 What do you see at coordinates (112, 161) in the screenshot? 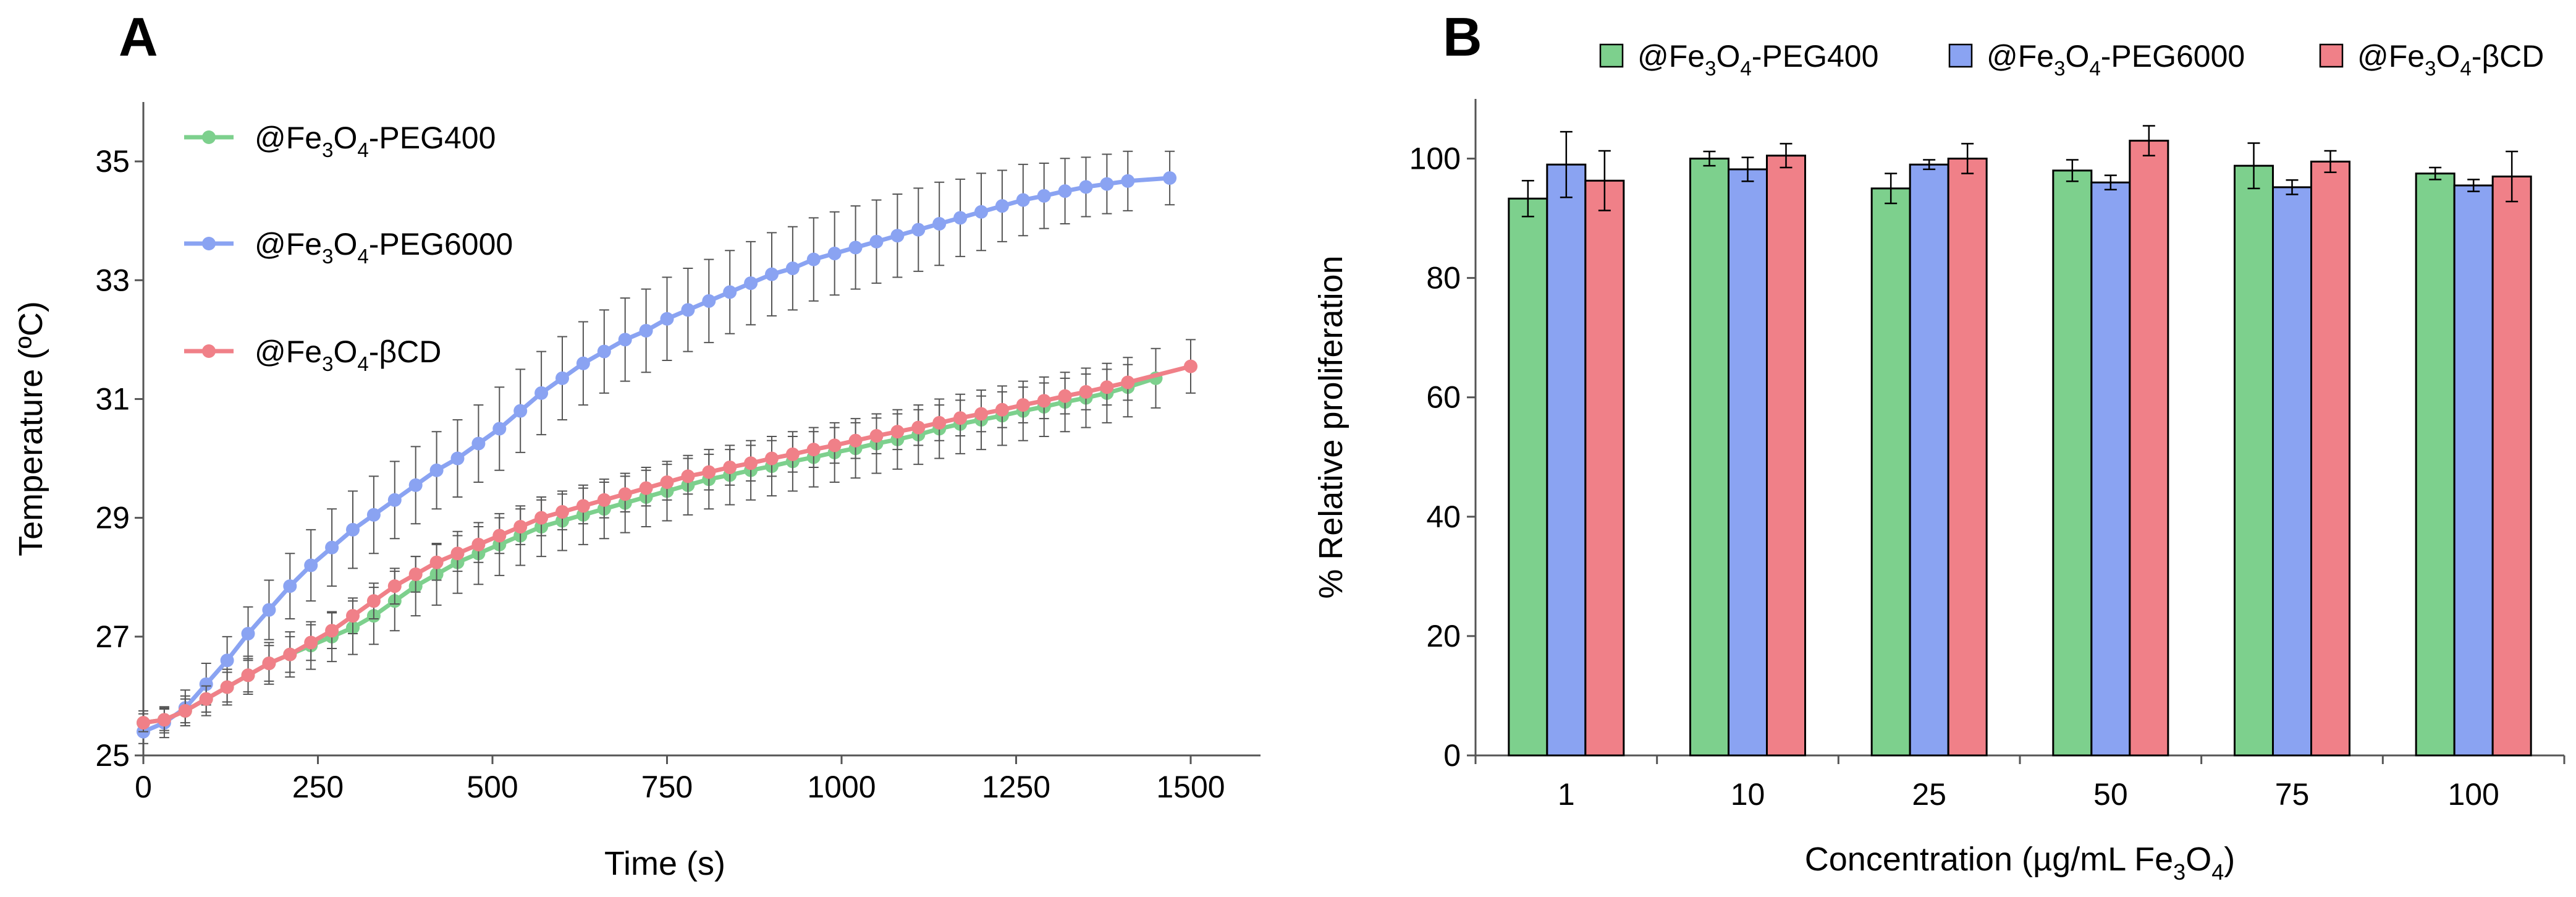
I see `y-tick-label: 35` at bounding box center [112, 161].